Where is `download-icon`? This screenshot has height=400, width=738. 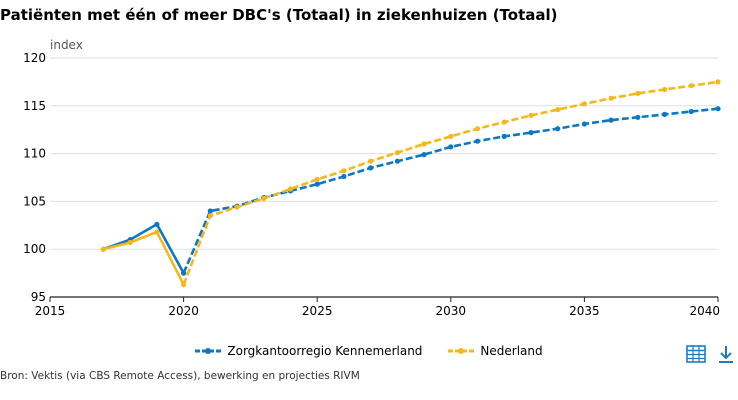
download-icon is located at coordinates (726, 354).